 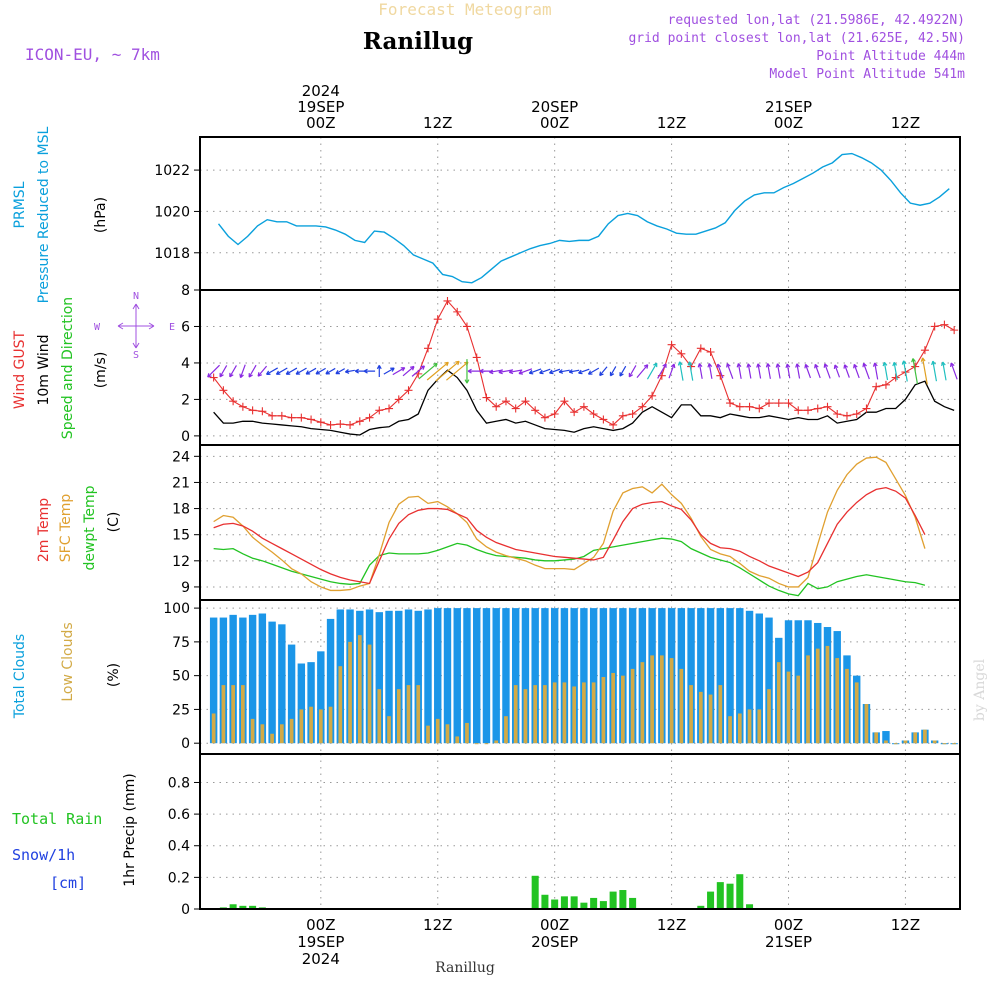 I want to click on wind10-series-line, so click(x=584, y=402).